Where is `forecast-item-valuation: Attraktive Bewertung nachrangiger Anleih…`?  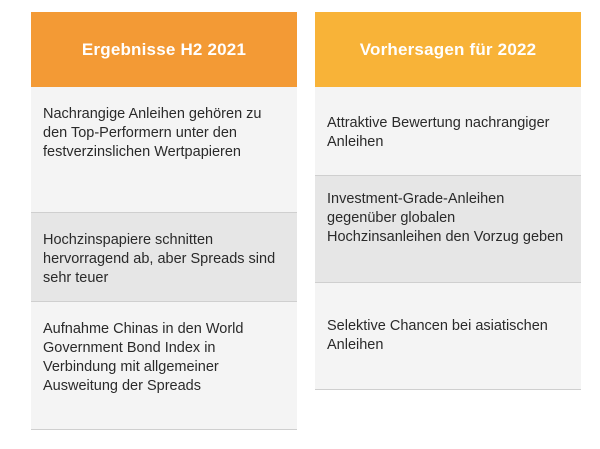
forecast-item-valuation: Attraktive Bewertung nachrangiger Anleih… is located at coordinates (448, 131).